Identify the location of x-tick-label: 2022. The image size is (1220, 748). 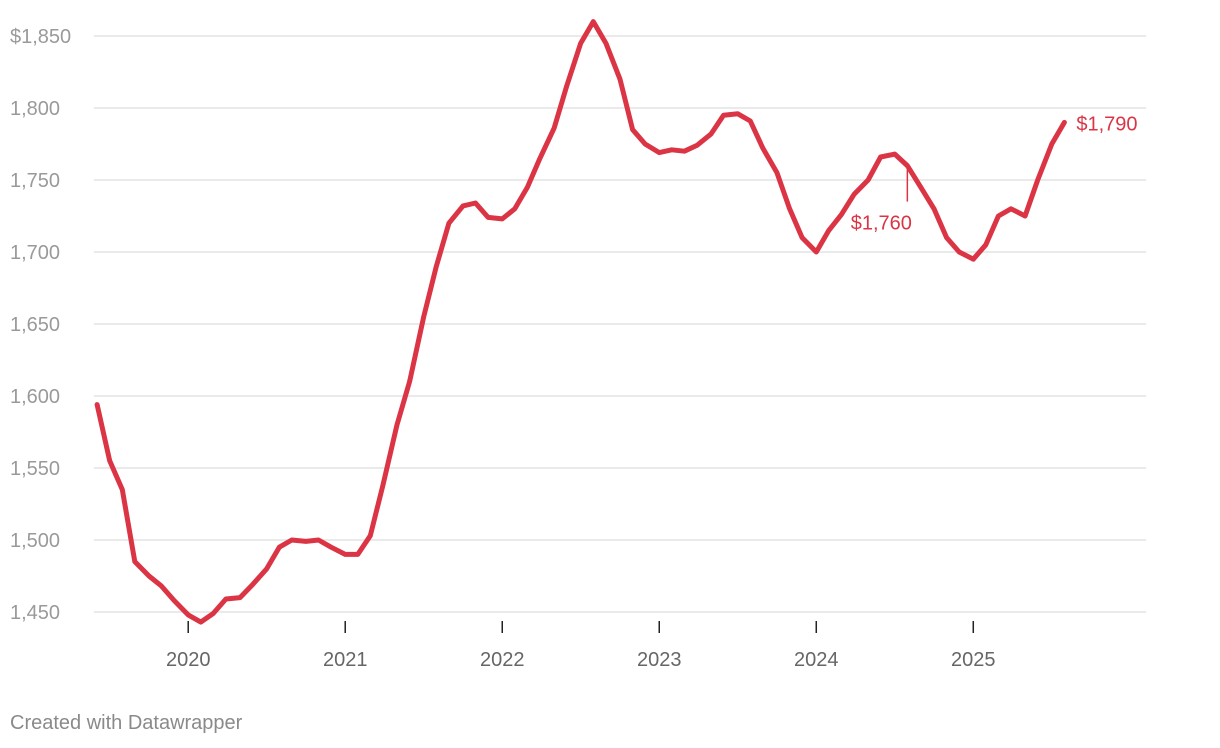
(502, 660).